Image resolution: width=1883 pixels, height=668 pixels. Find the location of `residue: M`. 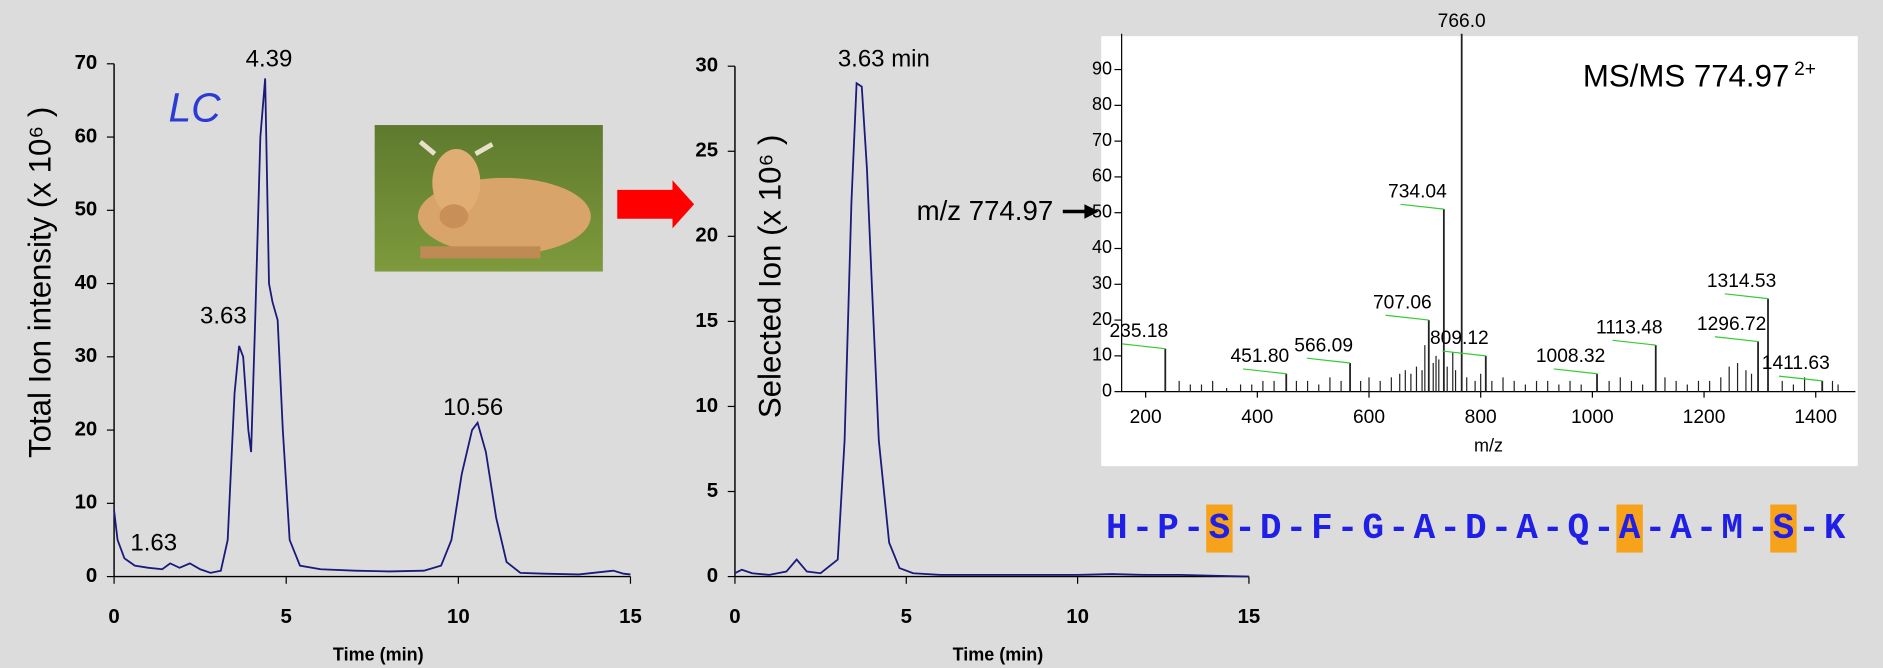

residue: M is located at coordinates (1732, 528).